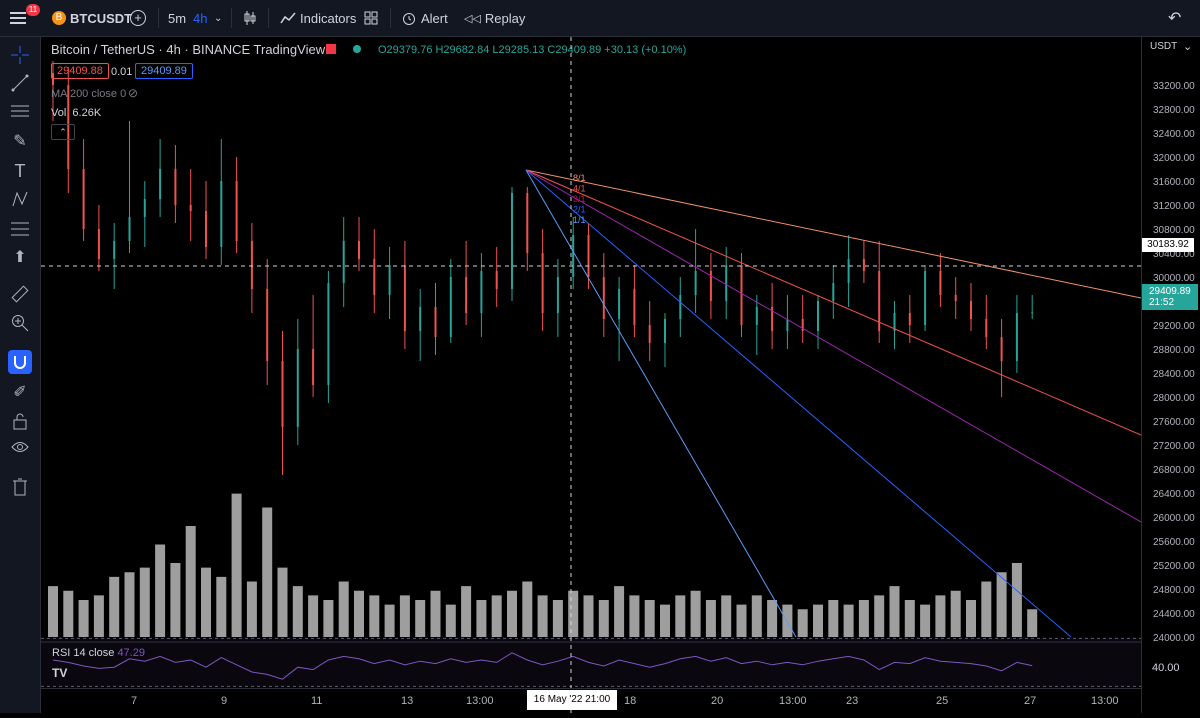 The image size is (1200, 718). Describe the element at coordinates (133, 93) in the screenshot. I see `eye-hidden-icon: ⊘` at that location.